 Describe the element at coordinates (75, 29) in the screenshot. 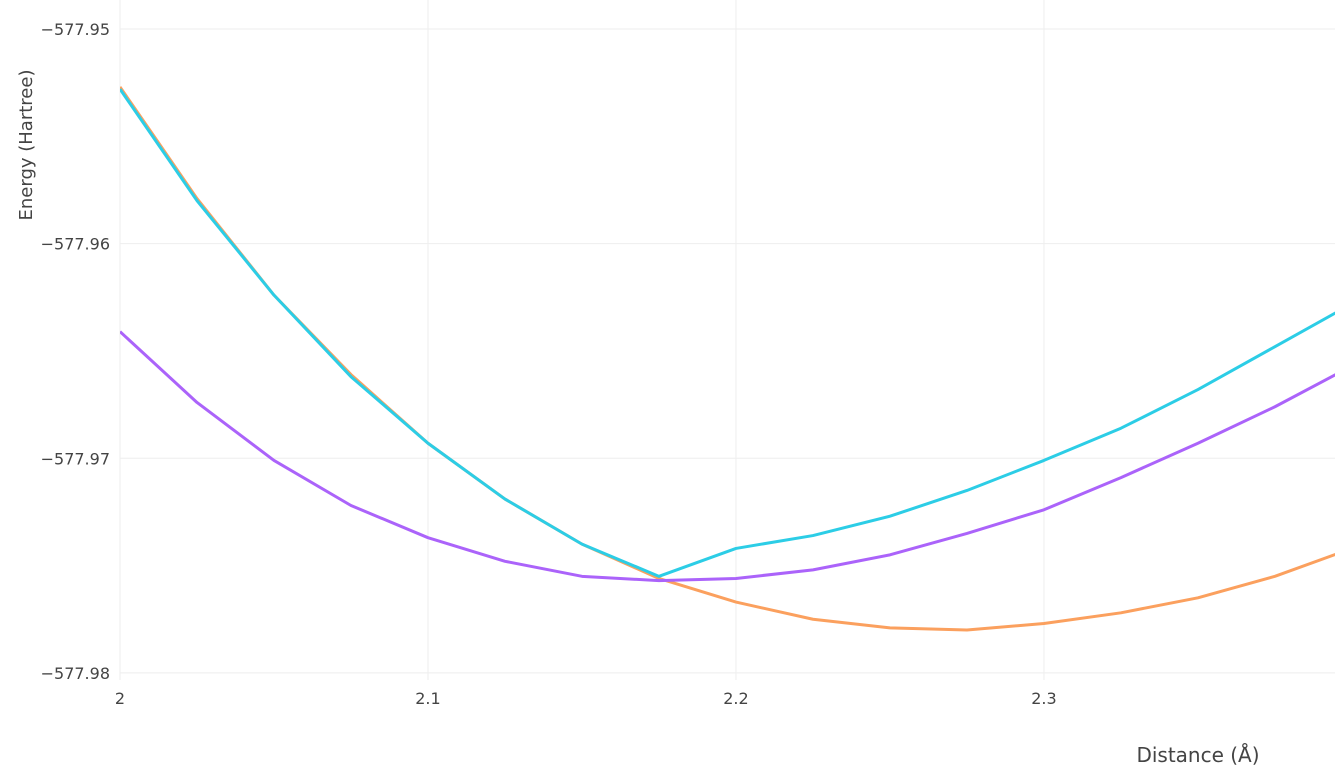

I see `y-tick-label: −577.95` at that location.